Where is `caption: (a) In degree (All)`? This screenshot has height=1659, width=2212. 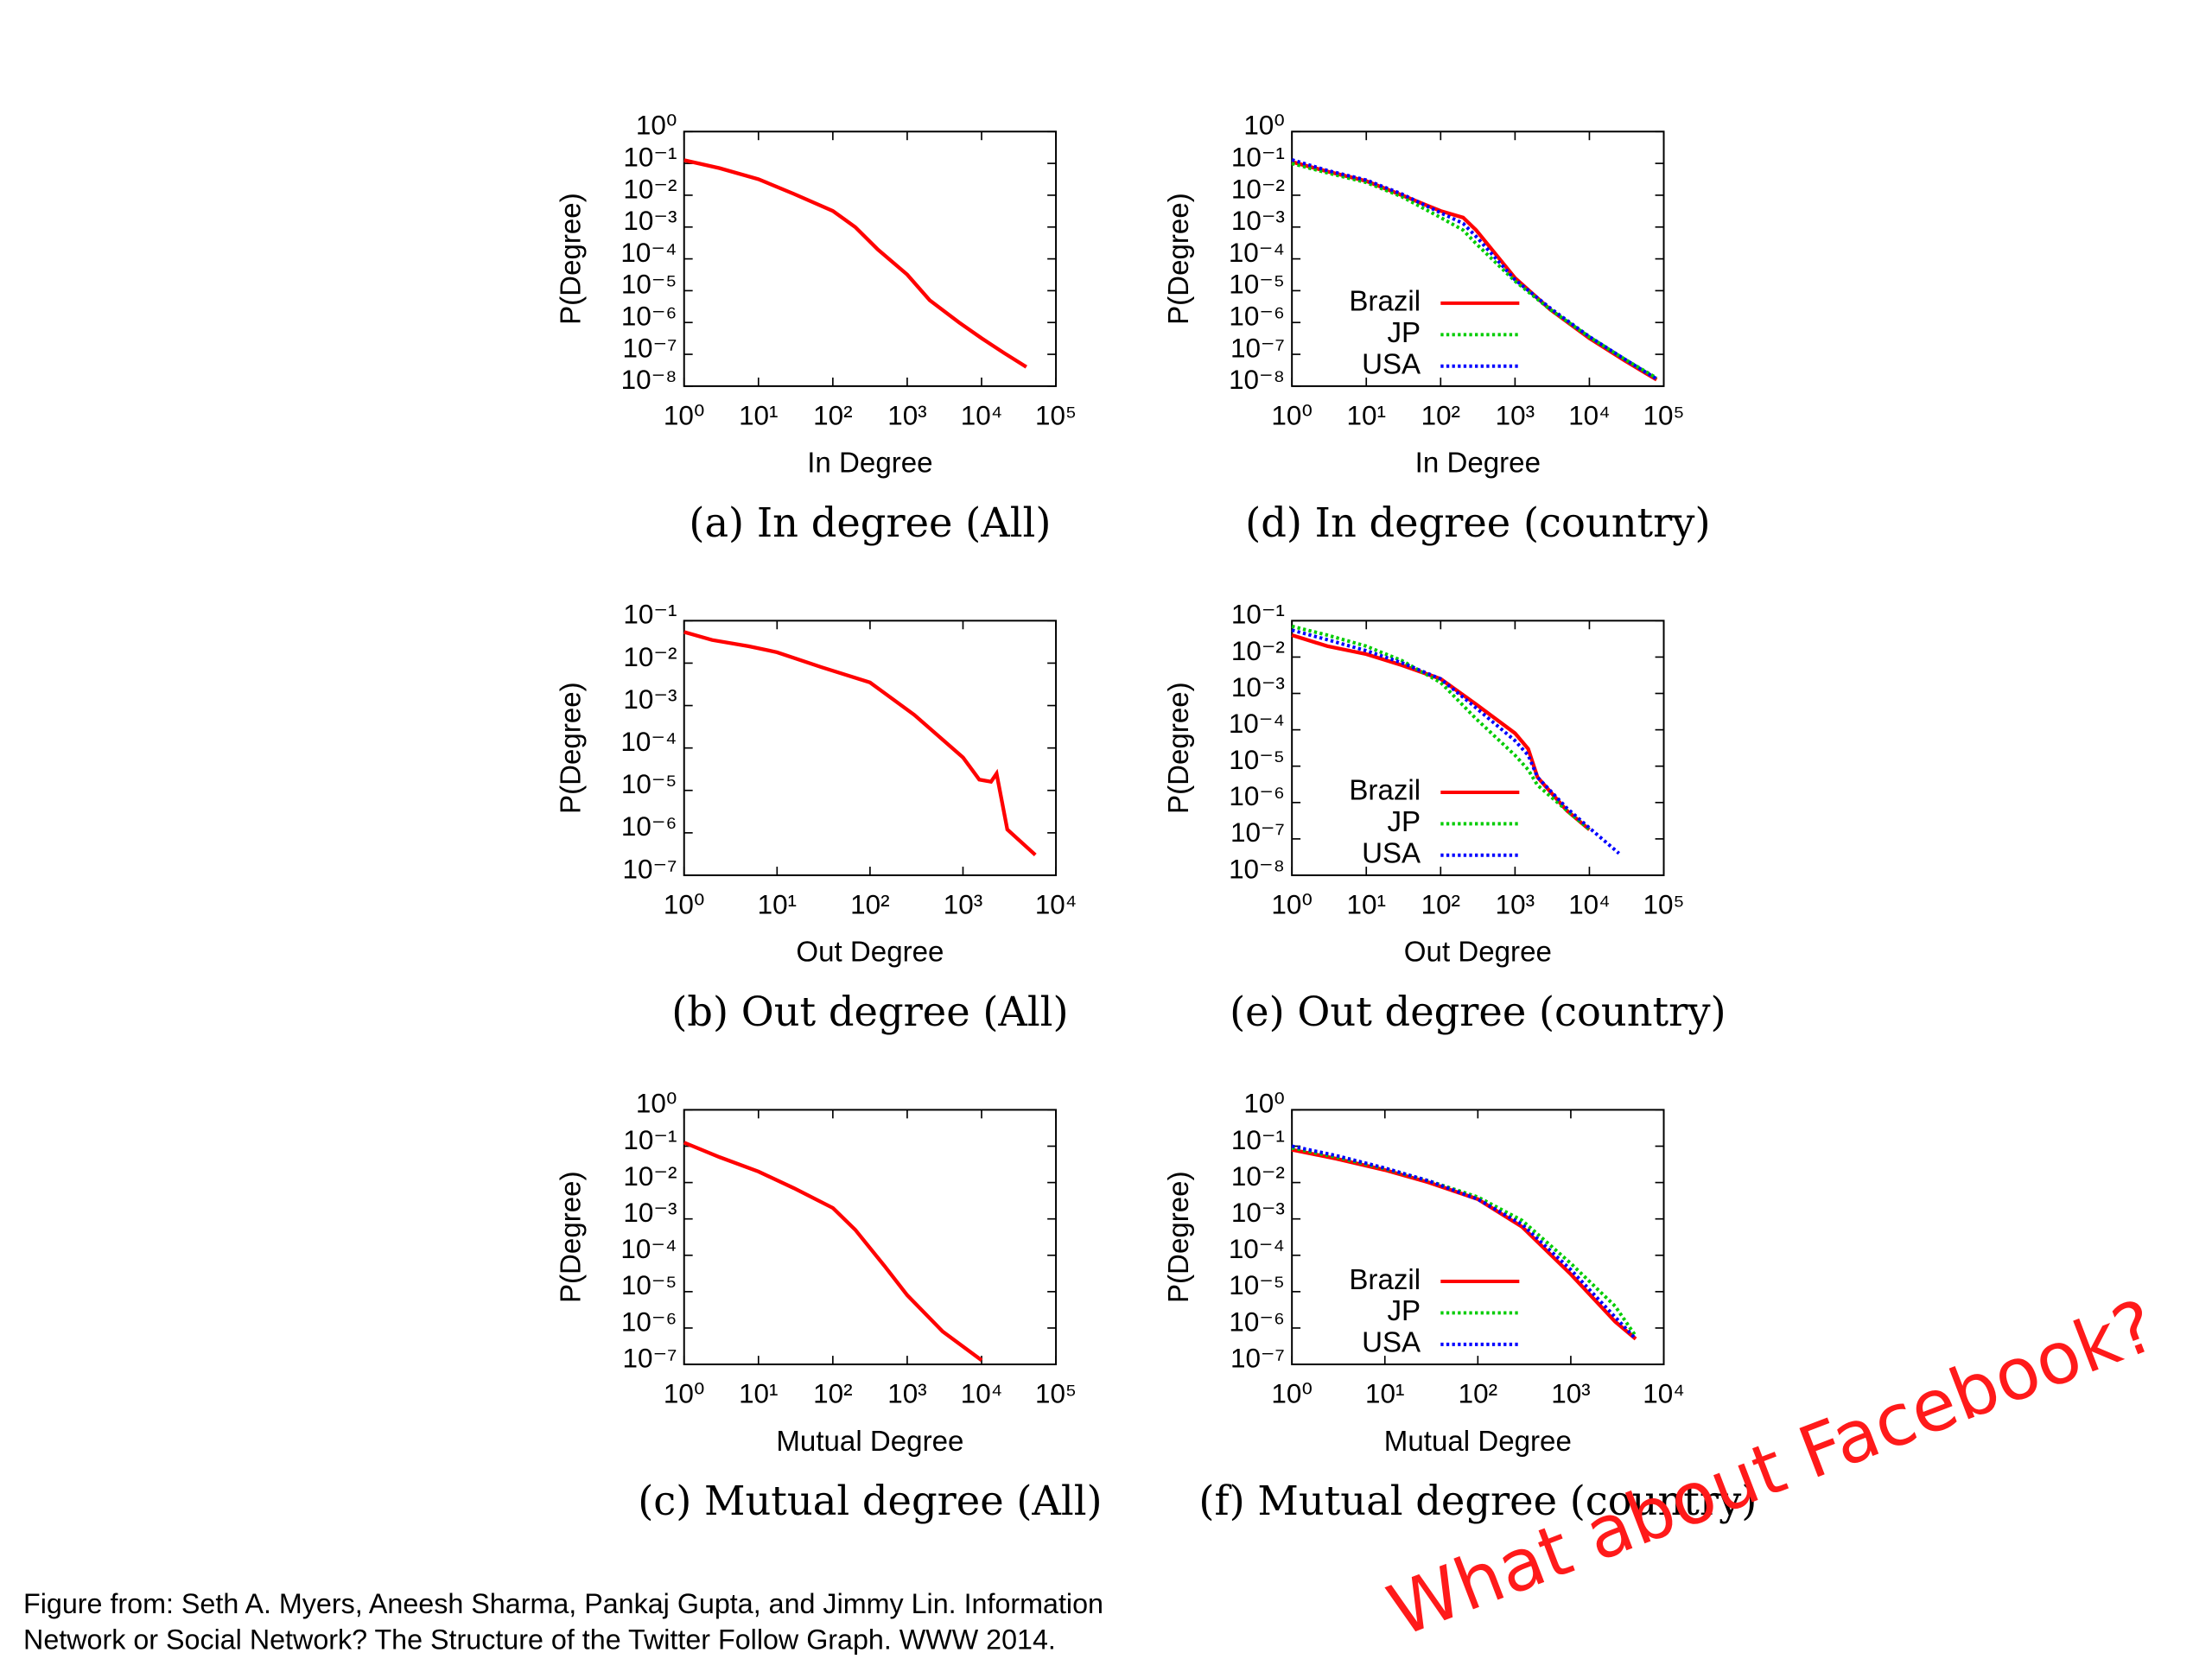 caption: (a) In degree (All) is located at coordinates (870, 522).